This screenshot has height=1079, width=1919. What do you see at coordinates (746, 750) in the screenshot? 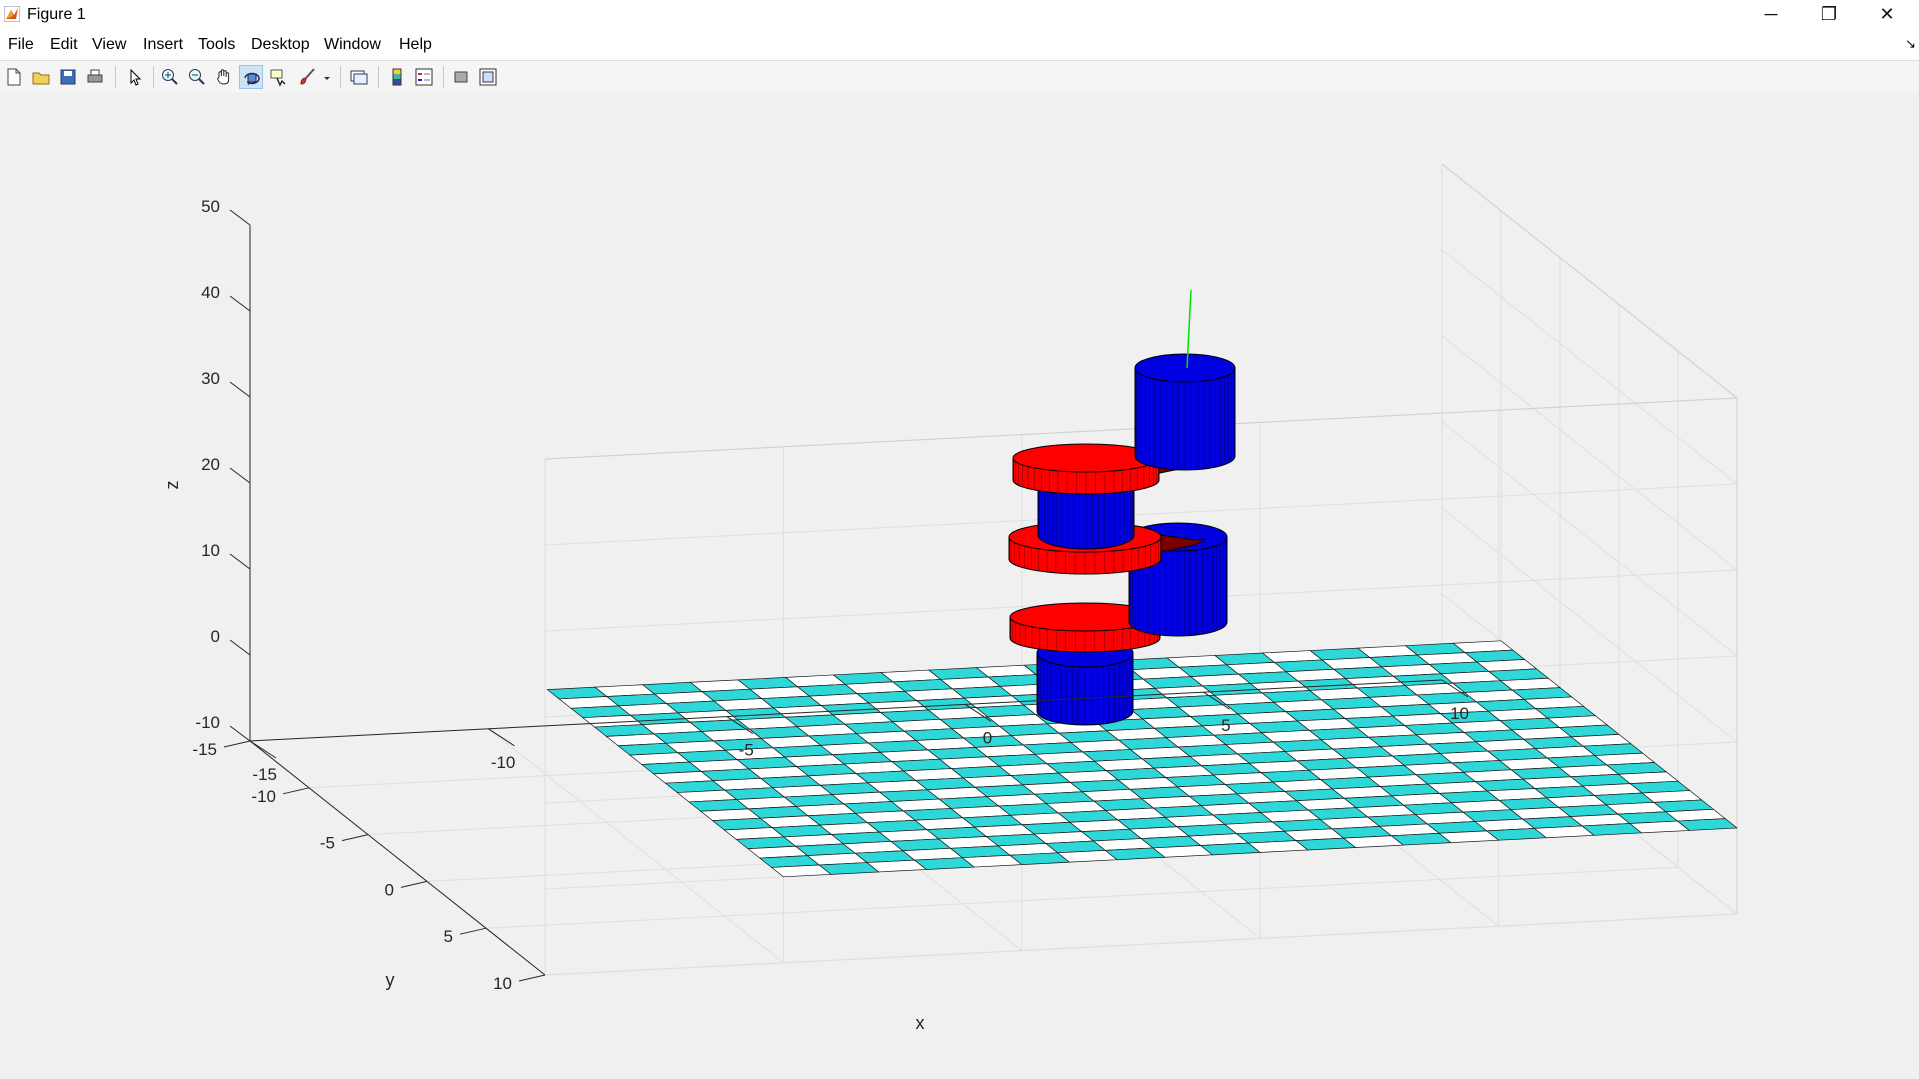
I see `x-tick-label: -5` at bounding box center [746, 750].